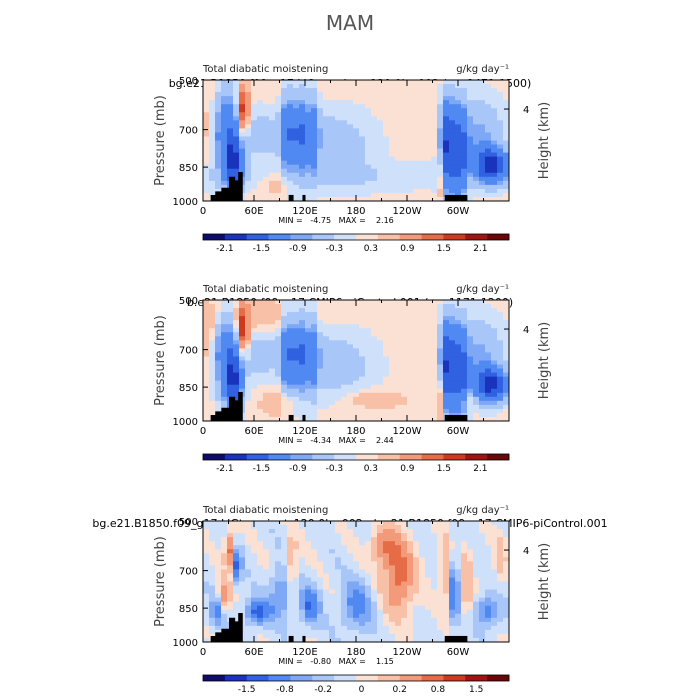 This screenshot has height=700, width=700. What do you see at coordinates (291, 197) in the screenshot?
I see `topography-block` at bounding box center [291, 197].